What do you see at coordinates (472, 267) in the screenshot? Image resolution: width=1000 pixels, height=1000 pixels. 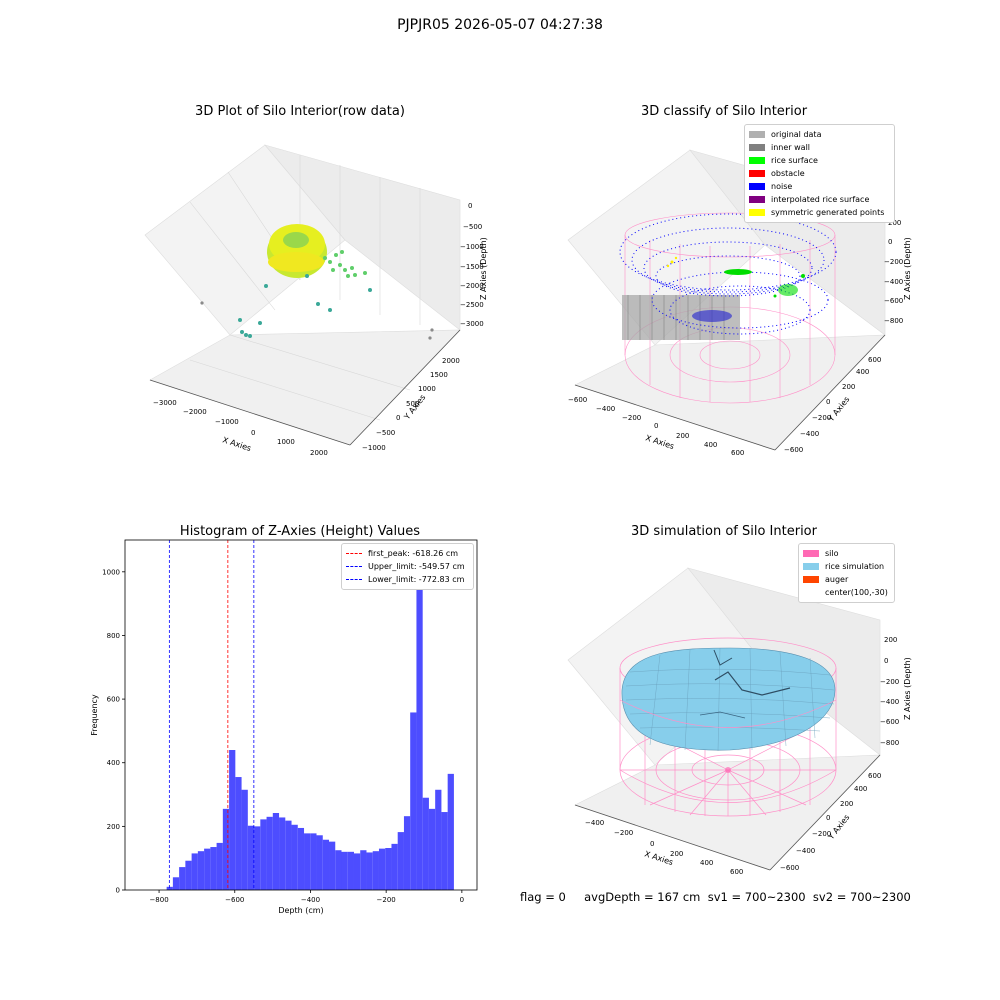 I see `raw3d-ztick: −1500` at bounding box center [472, 267].